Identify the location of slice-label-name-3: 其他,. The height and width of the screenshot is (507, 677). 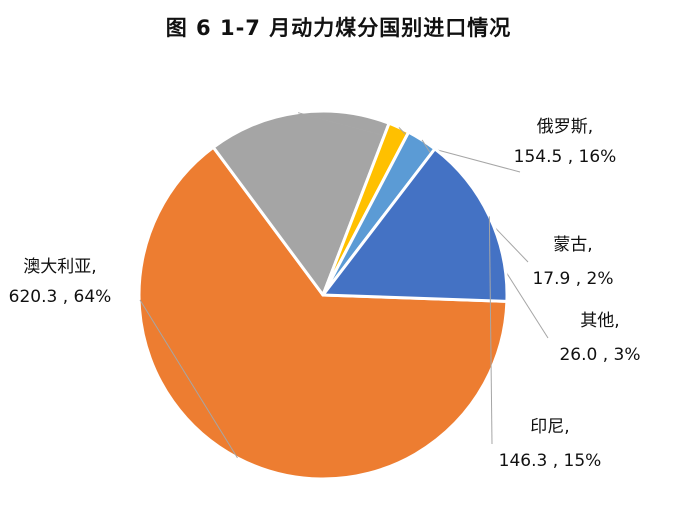
(599, 321).